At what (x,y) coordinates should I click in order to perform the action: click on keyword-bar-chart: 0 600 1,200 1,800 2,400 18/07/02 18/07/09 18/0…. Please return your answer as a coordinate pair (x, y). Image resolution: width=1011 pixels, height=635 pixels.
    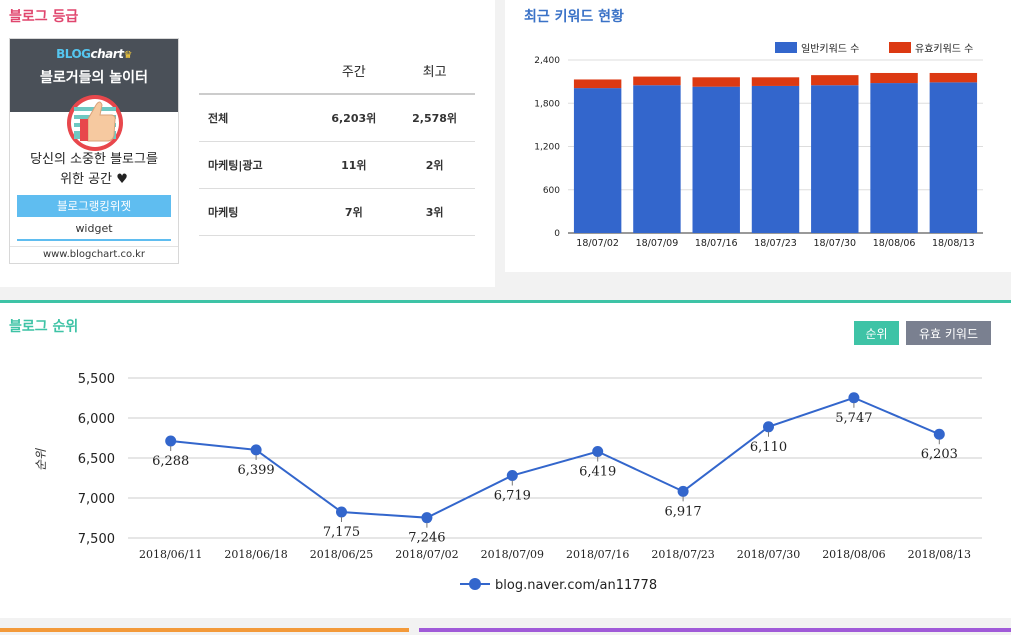
    Looking at the image, I should click on (758, 145).